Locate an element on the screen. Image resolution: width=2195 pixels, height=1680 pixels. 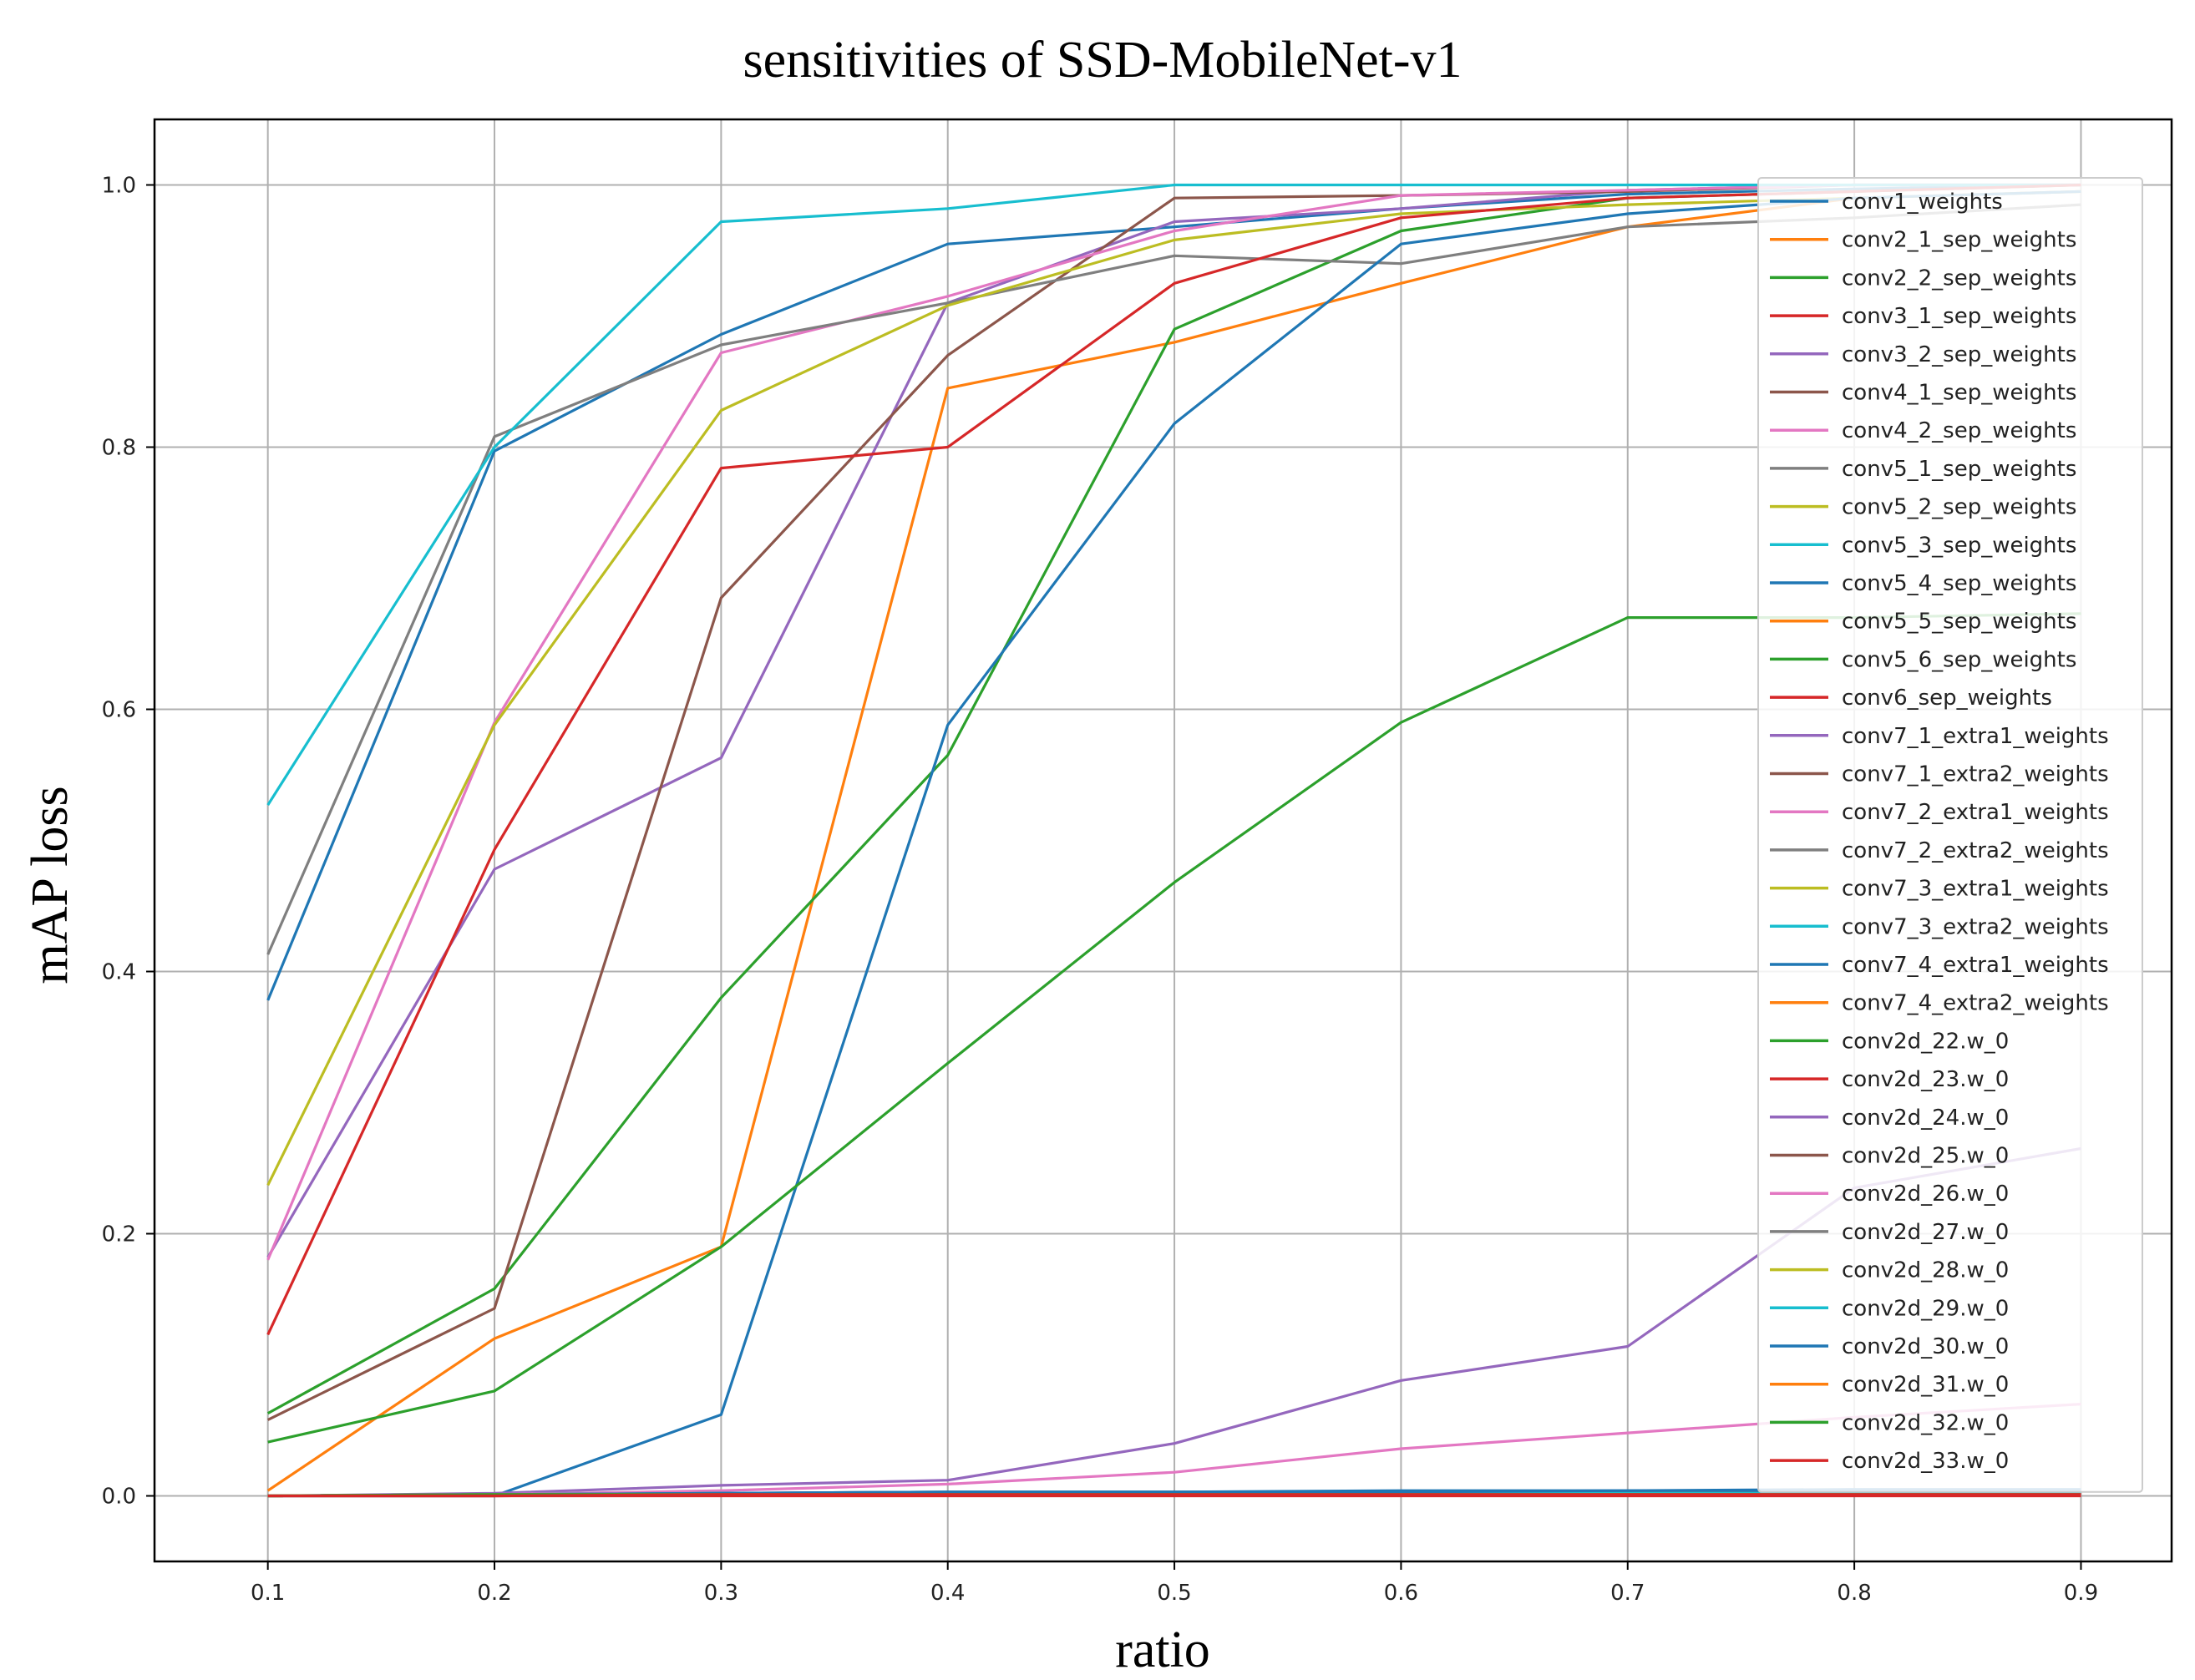
legend-label: conv2d_27.w_0 is located at coordinates (1925, 1232).